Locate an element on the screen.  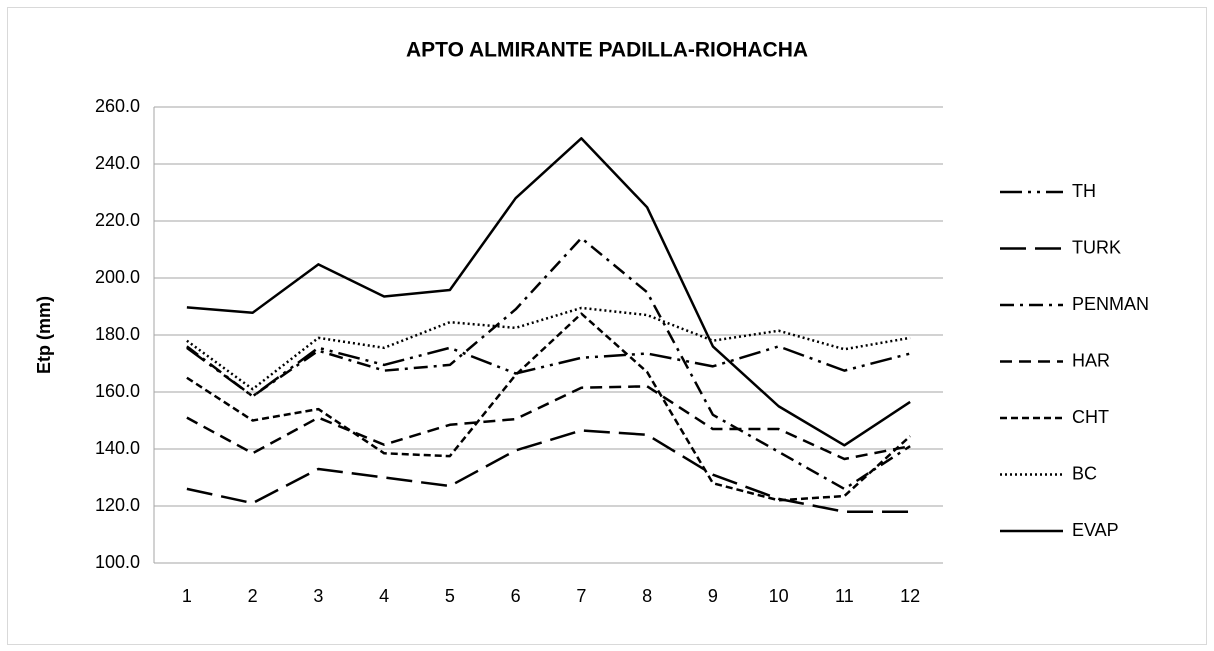
x-tick-label: 6 is located at coordinates (516, 596).